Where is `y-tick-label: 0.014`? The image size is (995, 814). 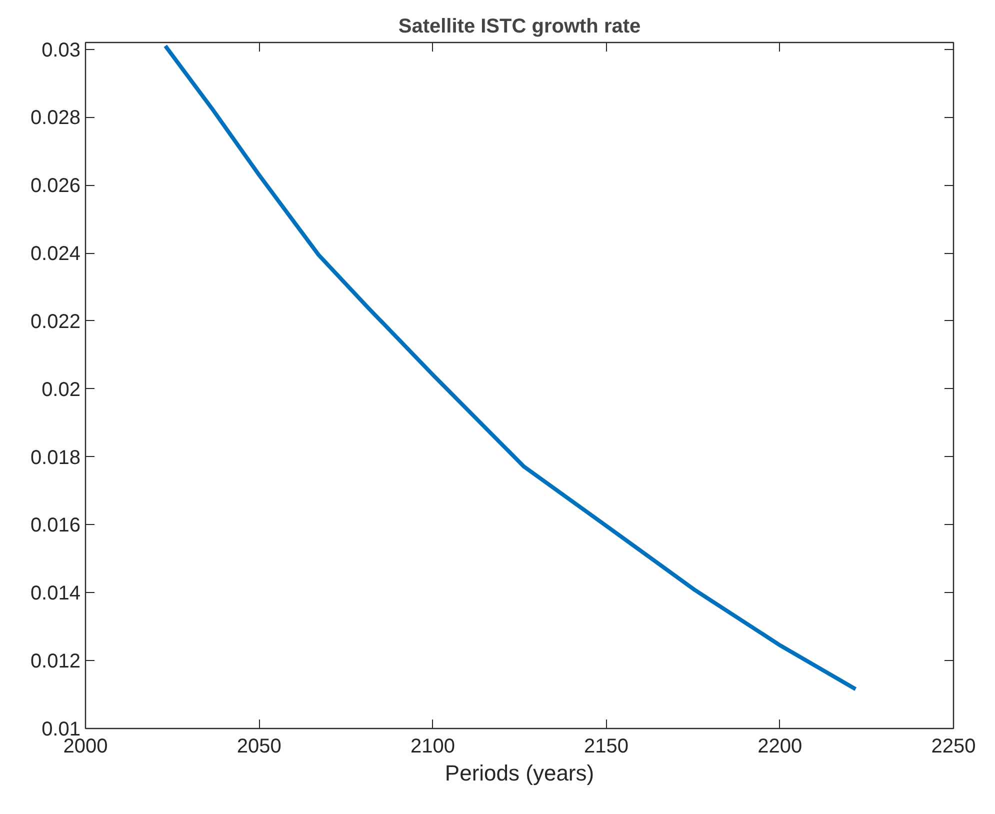
y-tick-label: 0.014 is located at coordinates (55, 593).